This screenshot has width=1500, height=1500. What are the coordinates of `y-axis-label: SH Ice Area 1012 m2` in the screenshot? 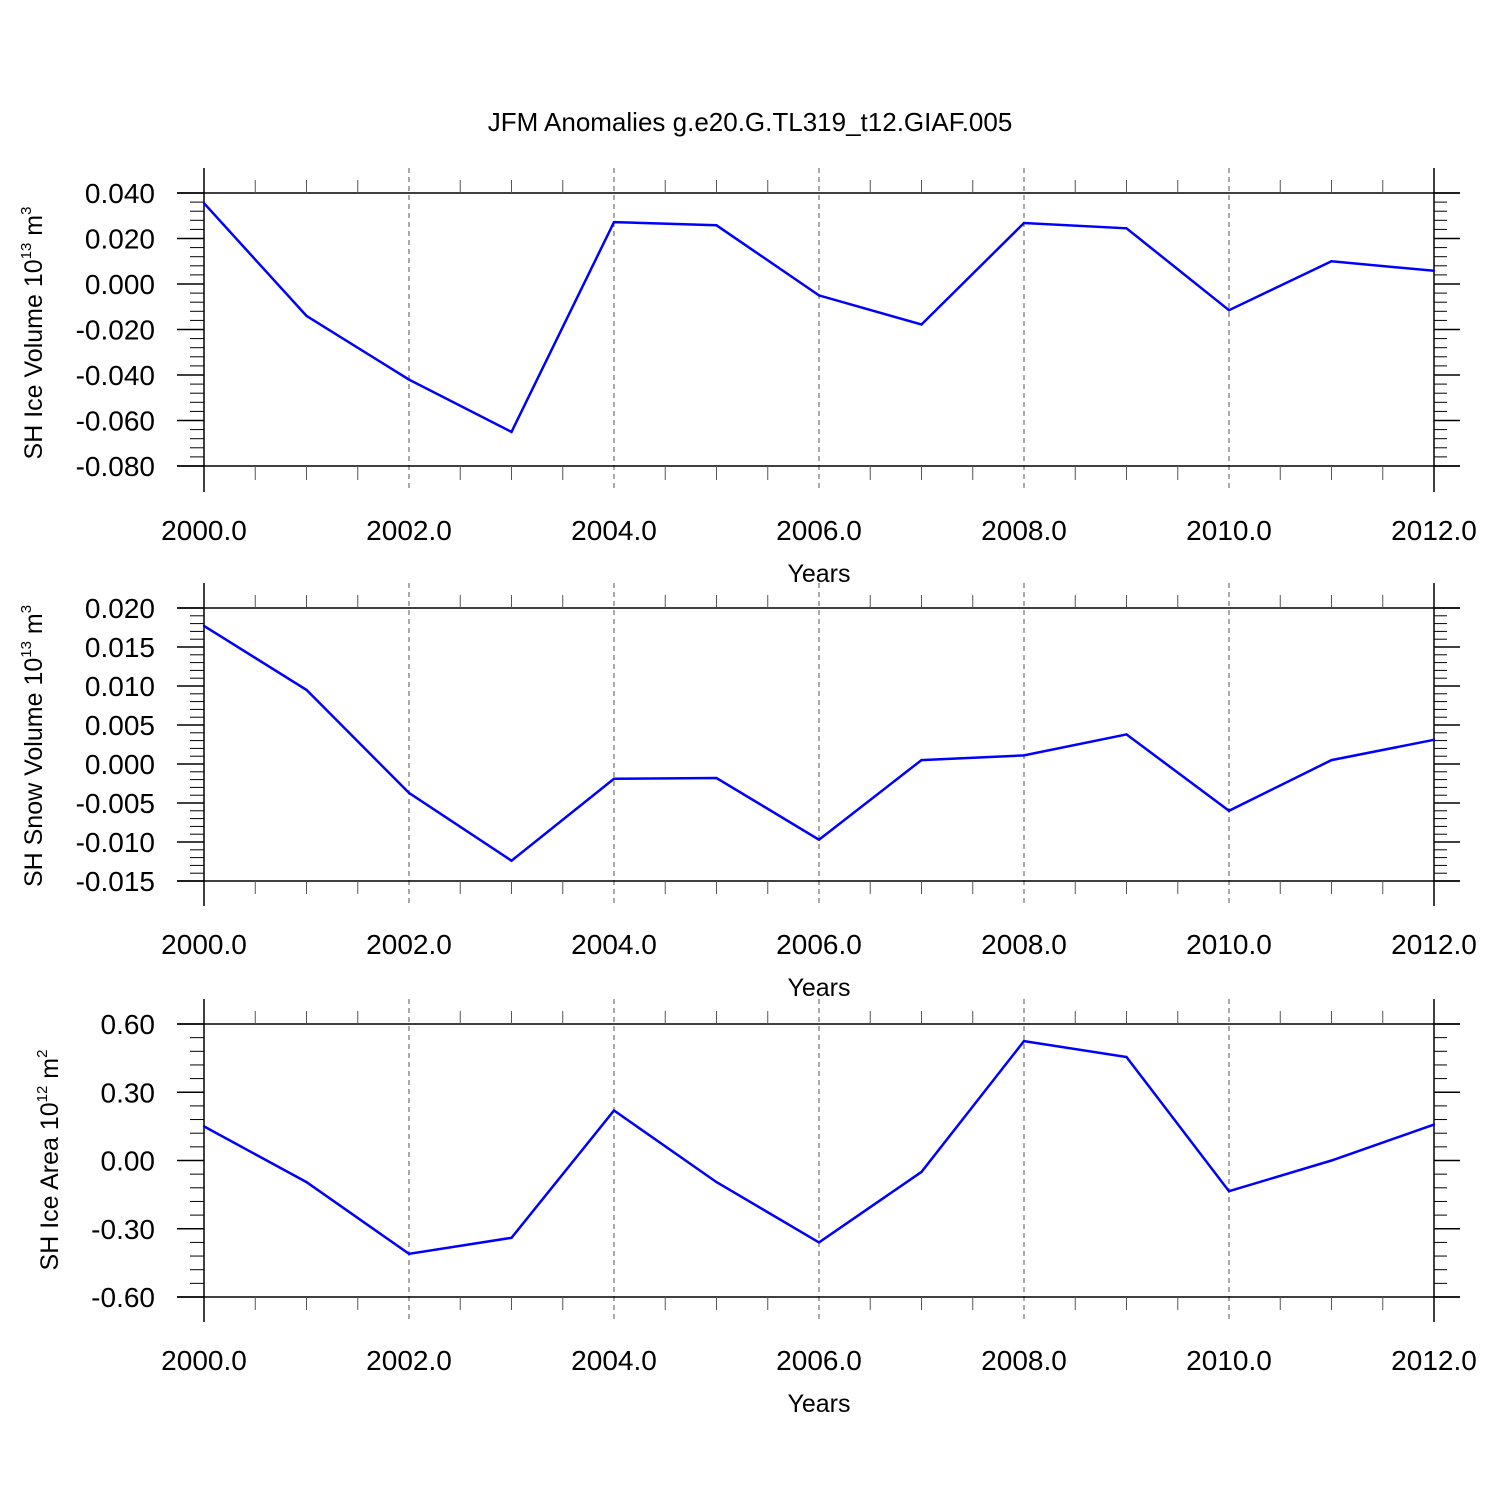 It's located at (49, 1160).